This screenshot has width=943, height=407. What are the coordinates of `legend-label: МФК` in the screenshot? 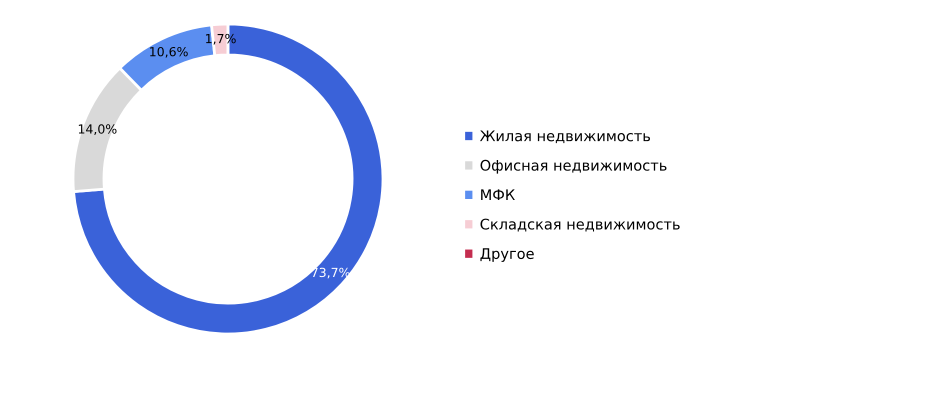 It's located at (498, 194).